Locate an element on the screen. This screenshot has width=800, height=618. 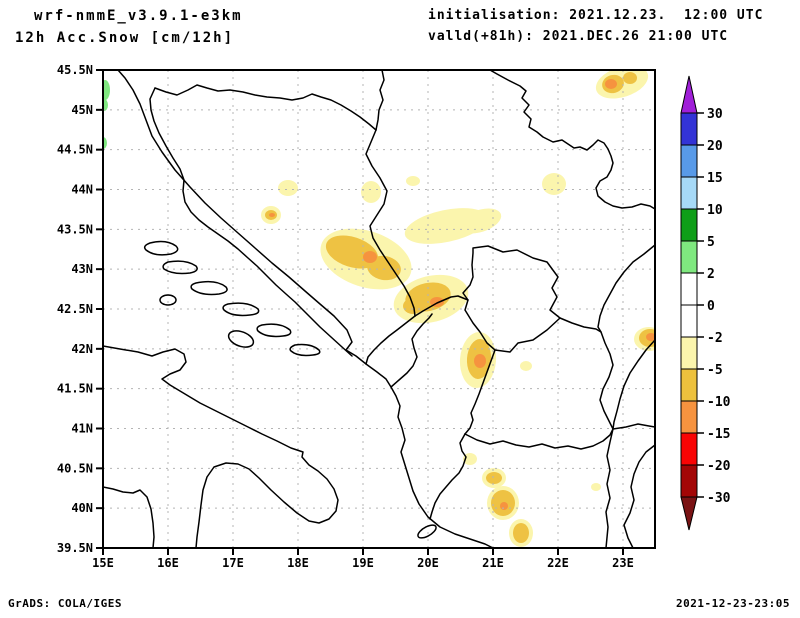
macedonia-greece-border is located at coordinates (539, 439).